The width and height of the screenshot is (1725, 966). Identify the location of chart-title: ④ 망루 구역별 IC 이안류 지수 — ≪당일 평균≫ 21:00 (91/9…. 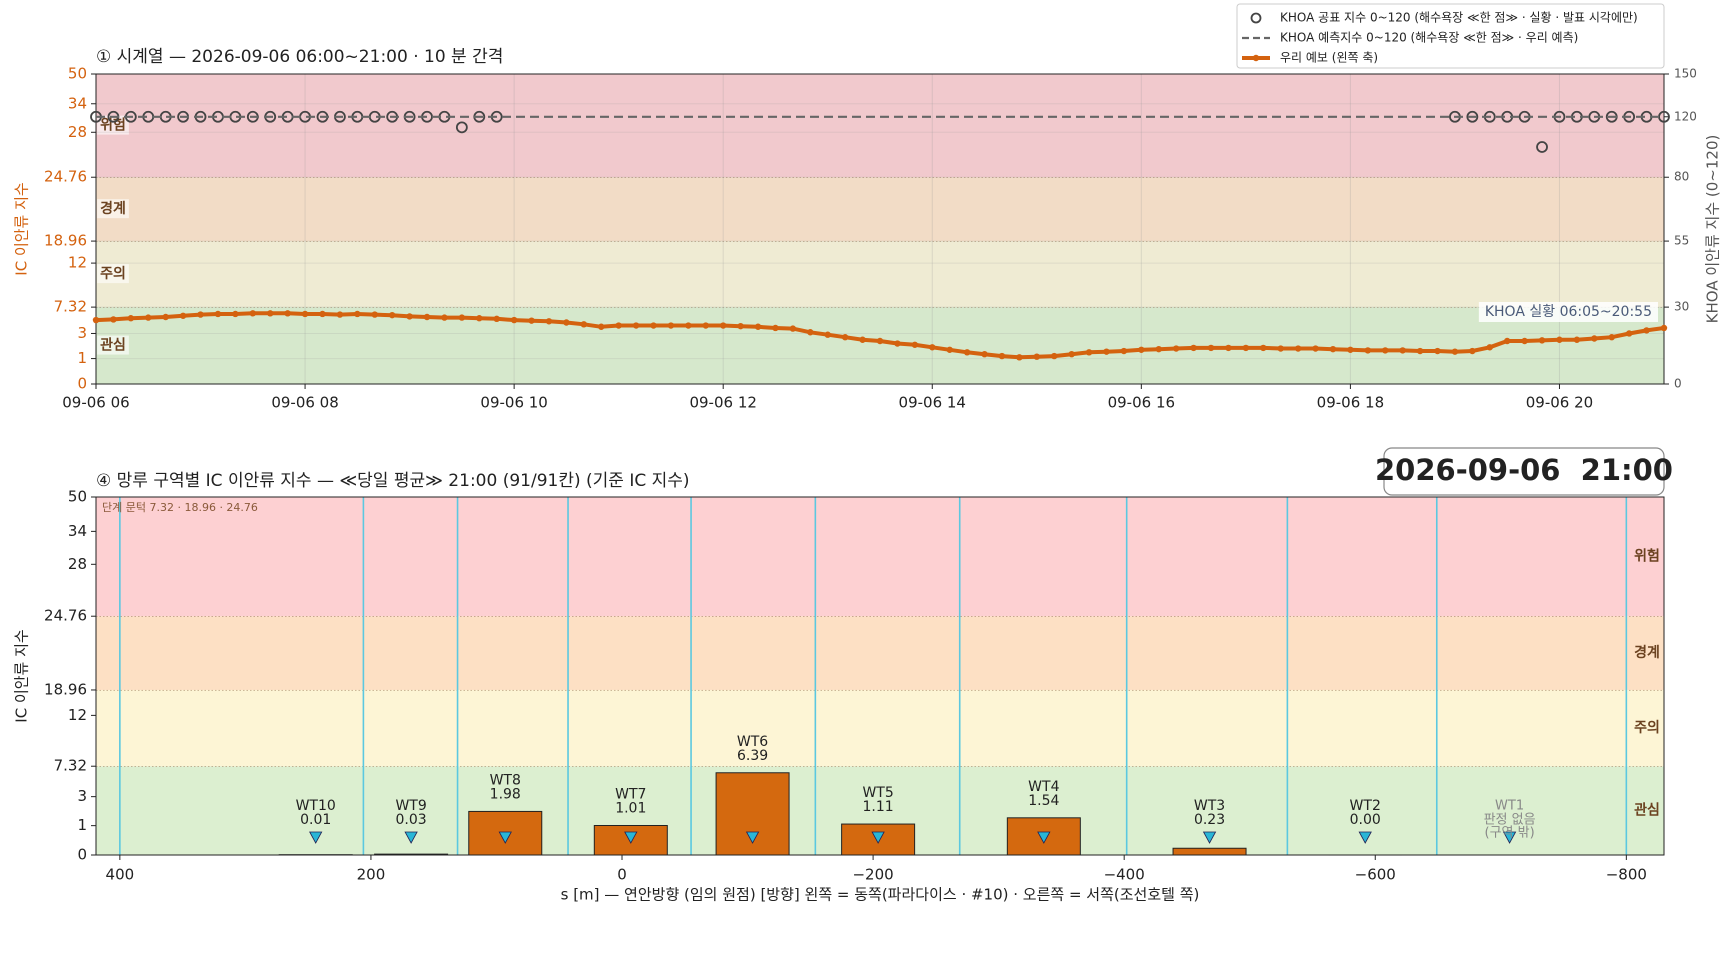
(393, 481).